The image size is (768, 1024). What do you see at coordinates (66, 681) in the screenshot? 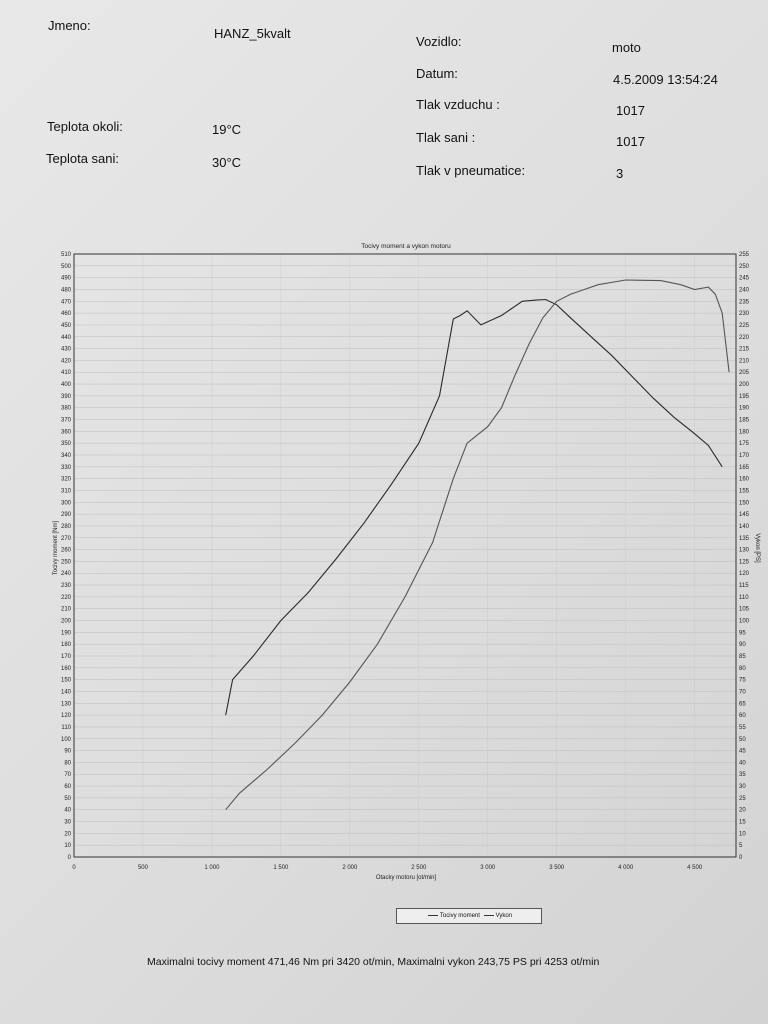
I see `y-tick-label: 150` at bounding box center [66, 681].